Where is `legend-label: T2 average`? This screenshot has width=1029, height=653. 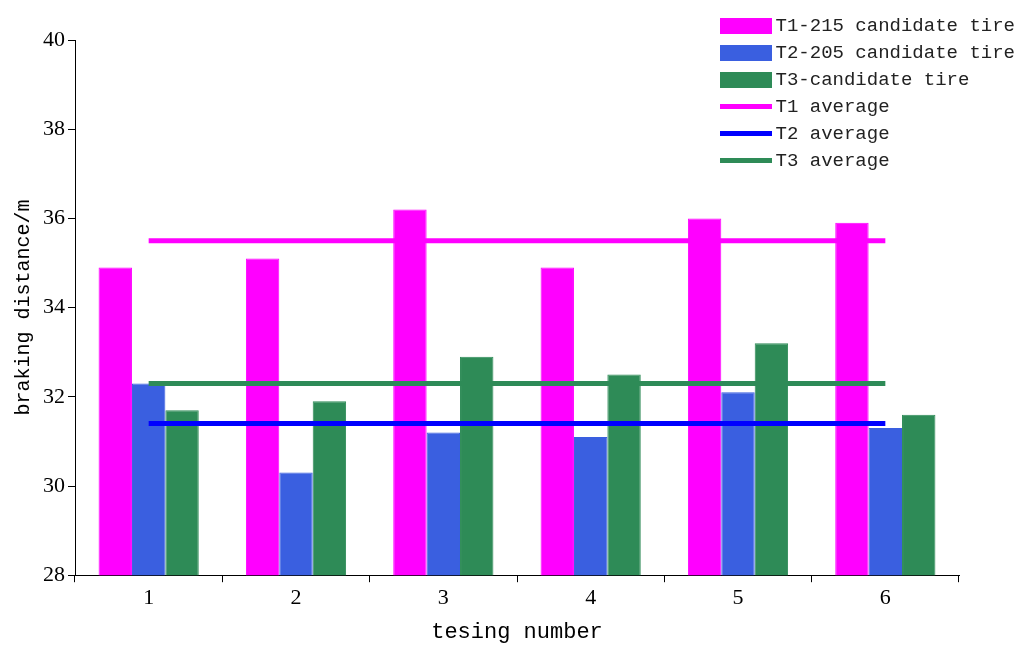
legend-label: T2 average is located at coordinates (832, 133).